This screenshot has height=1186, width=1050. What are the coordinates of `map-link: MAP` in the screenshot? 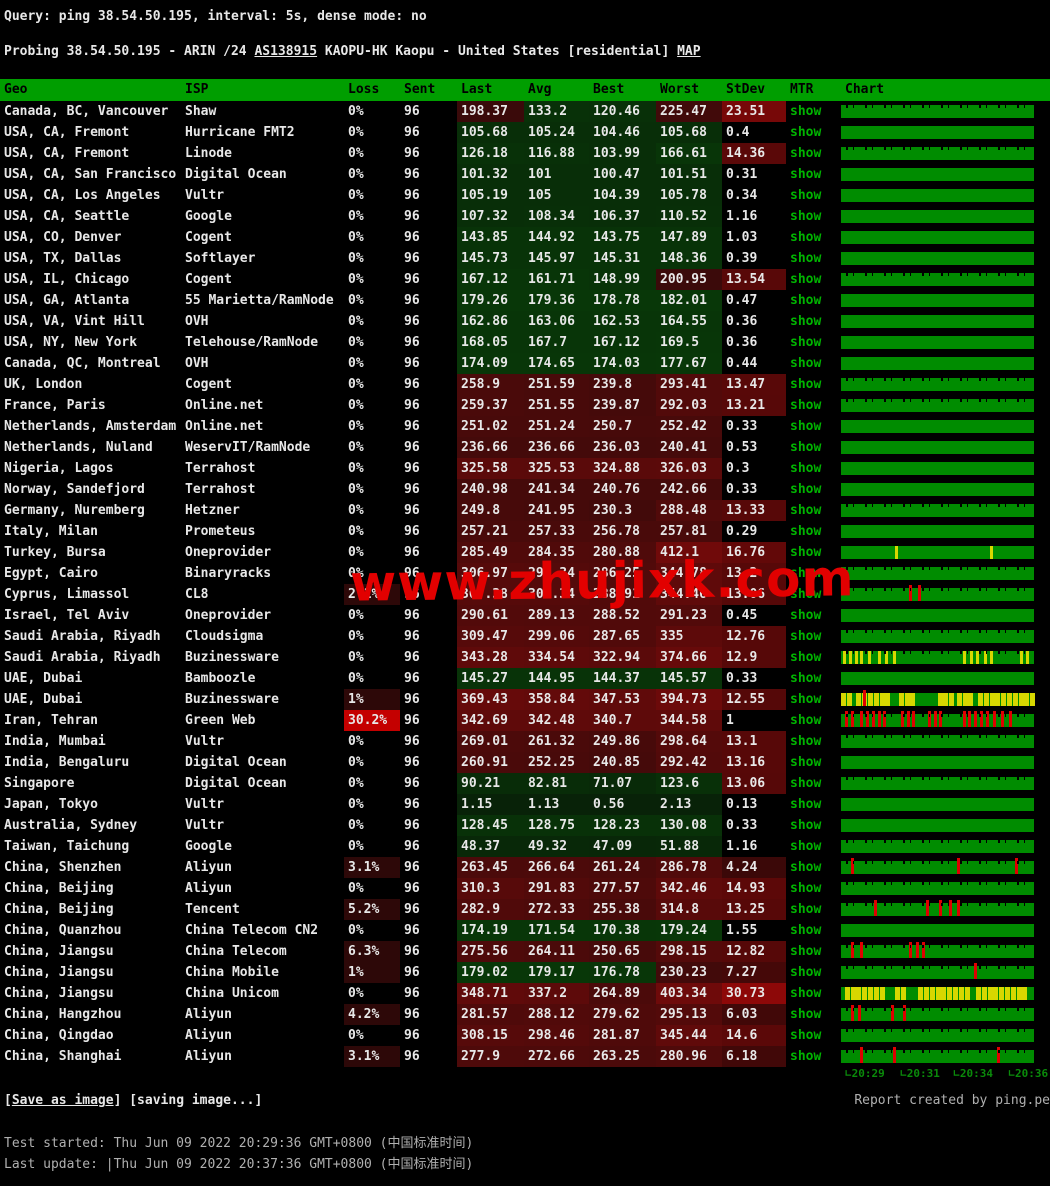 It's located at (689, 51).